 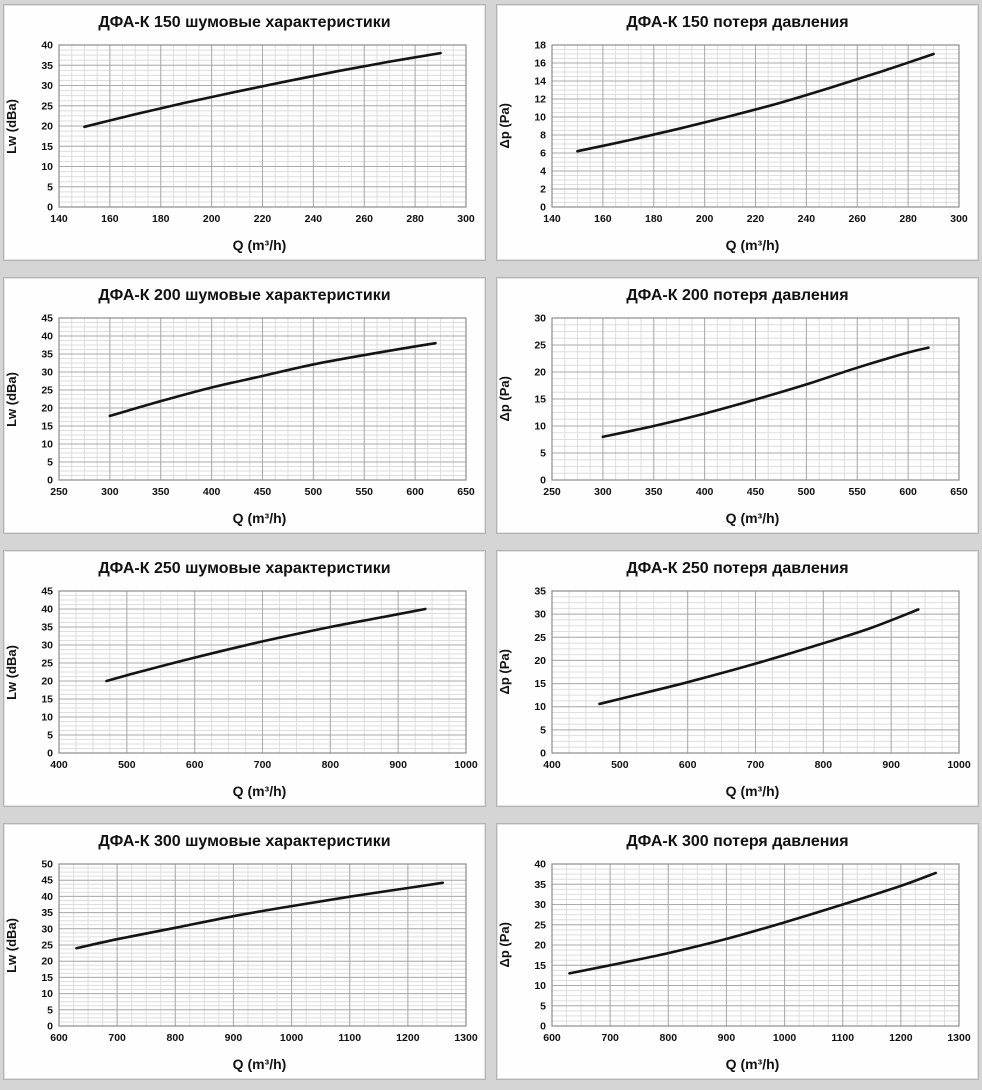 I want to click on svg-text: 12, so click(x=540, y=100).